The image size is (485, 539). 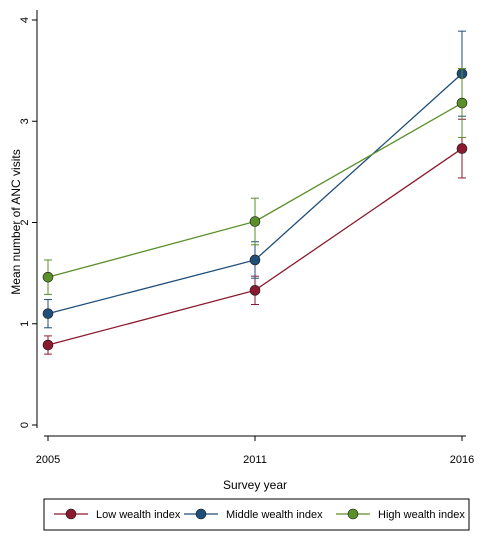 I want to click on legend-entry-3: High wealth index, so click(x=400, y=514).